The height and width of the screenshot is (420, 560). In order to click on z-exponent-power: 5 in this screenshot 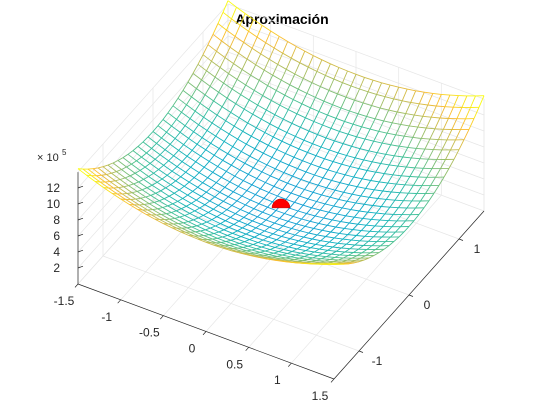, I will do `click(64, 152)`.